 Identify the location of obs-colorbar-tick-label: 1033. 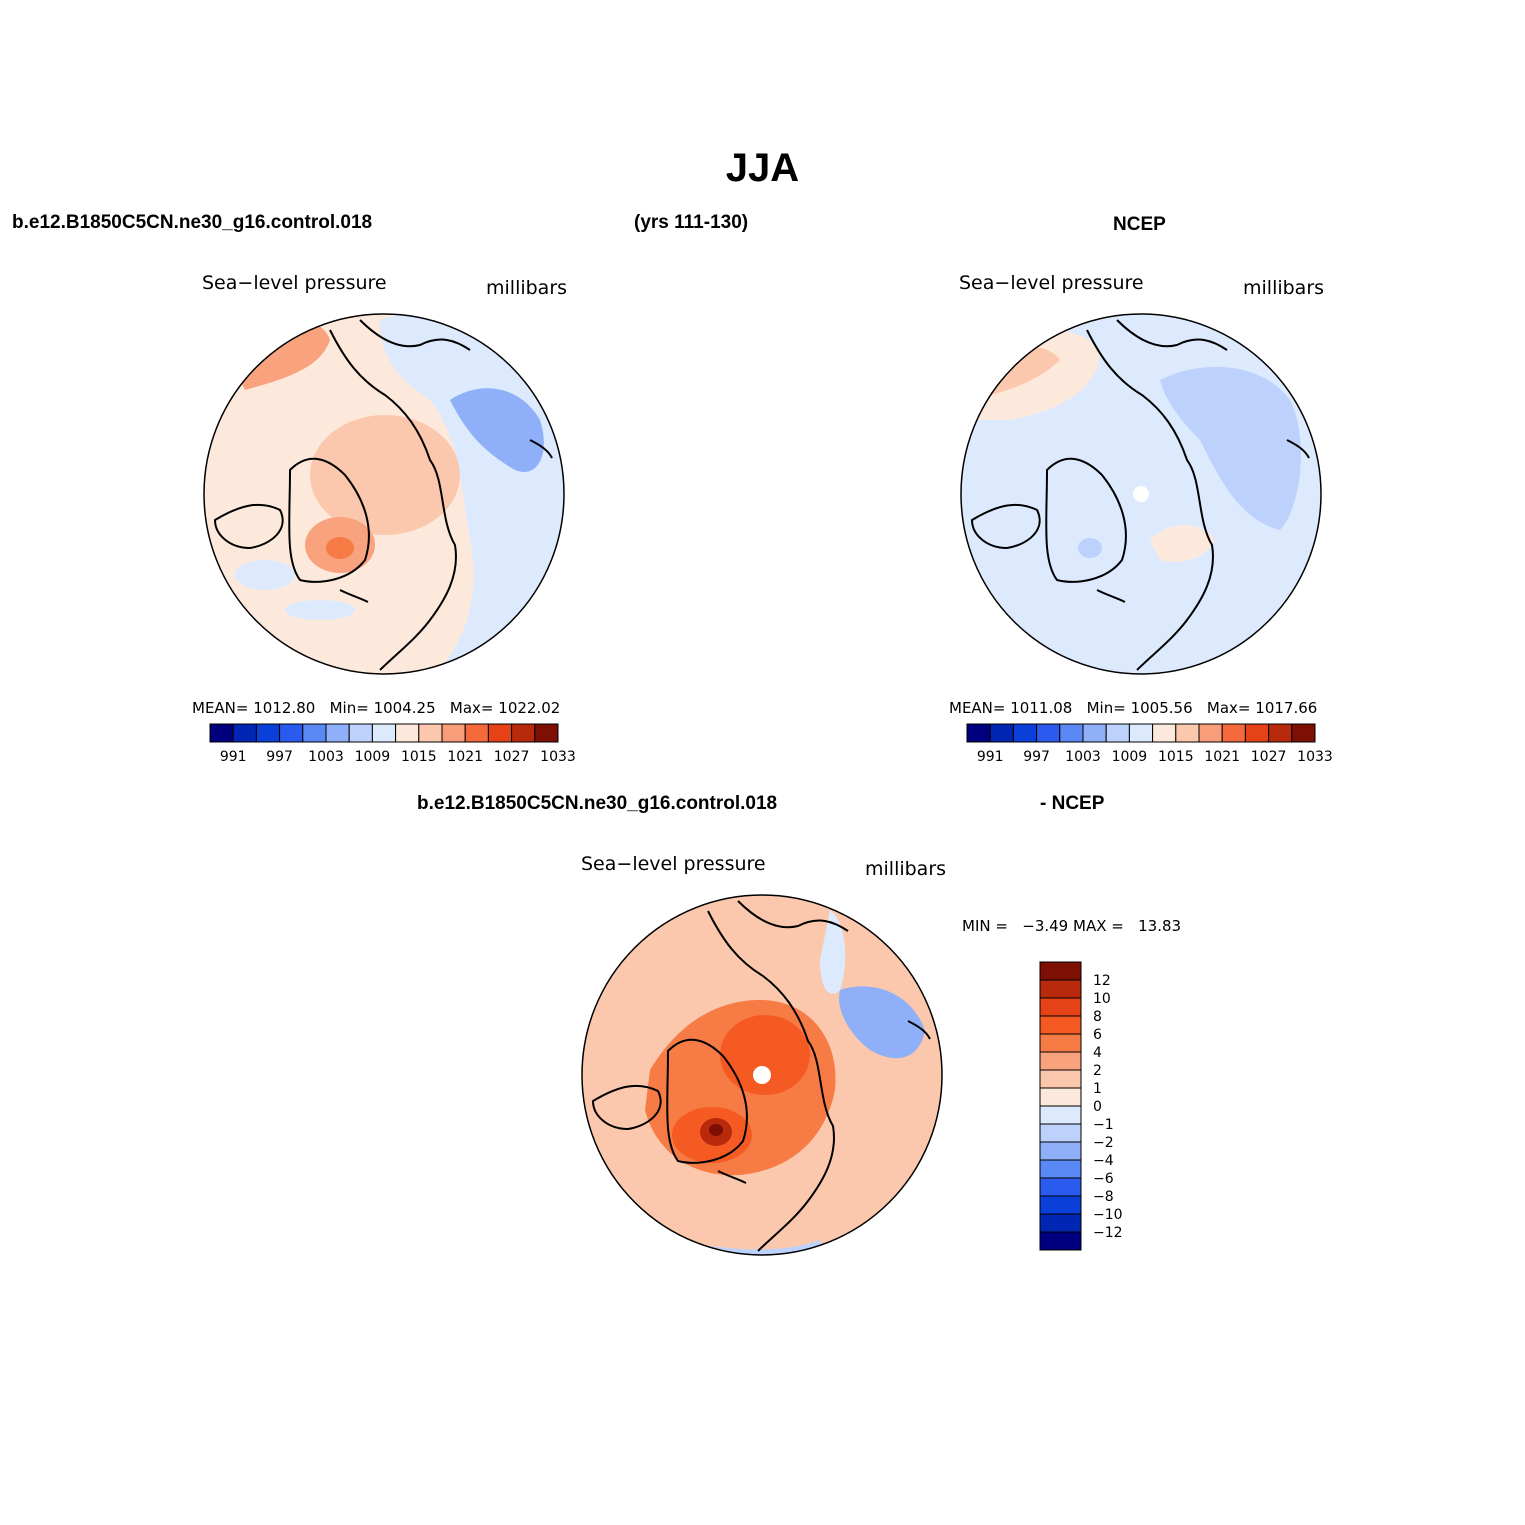
(1315, 757).